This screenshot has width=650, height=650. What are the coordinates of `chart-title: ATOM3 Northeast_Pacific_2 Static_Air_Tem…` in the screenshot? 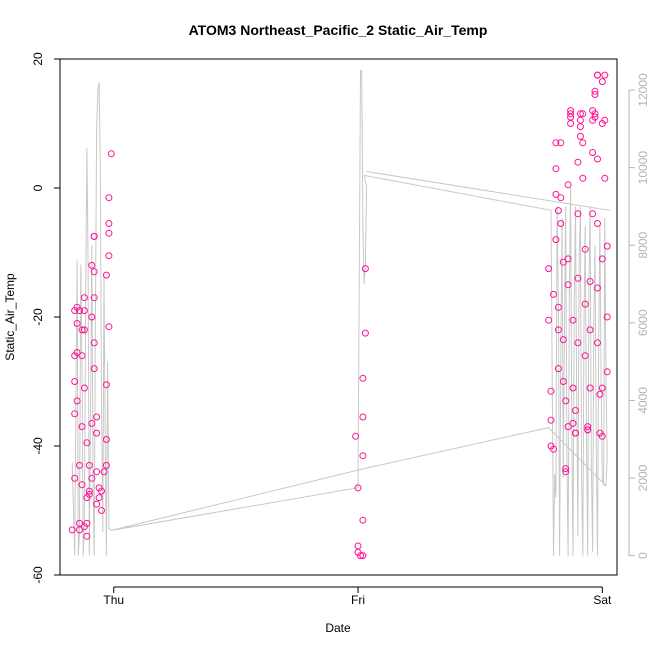 It's located at (338, 30).